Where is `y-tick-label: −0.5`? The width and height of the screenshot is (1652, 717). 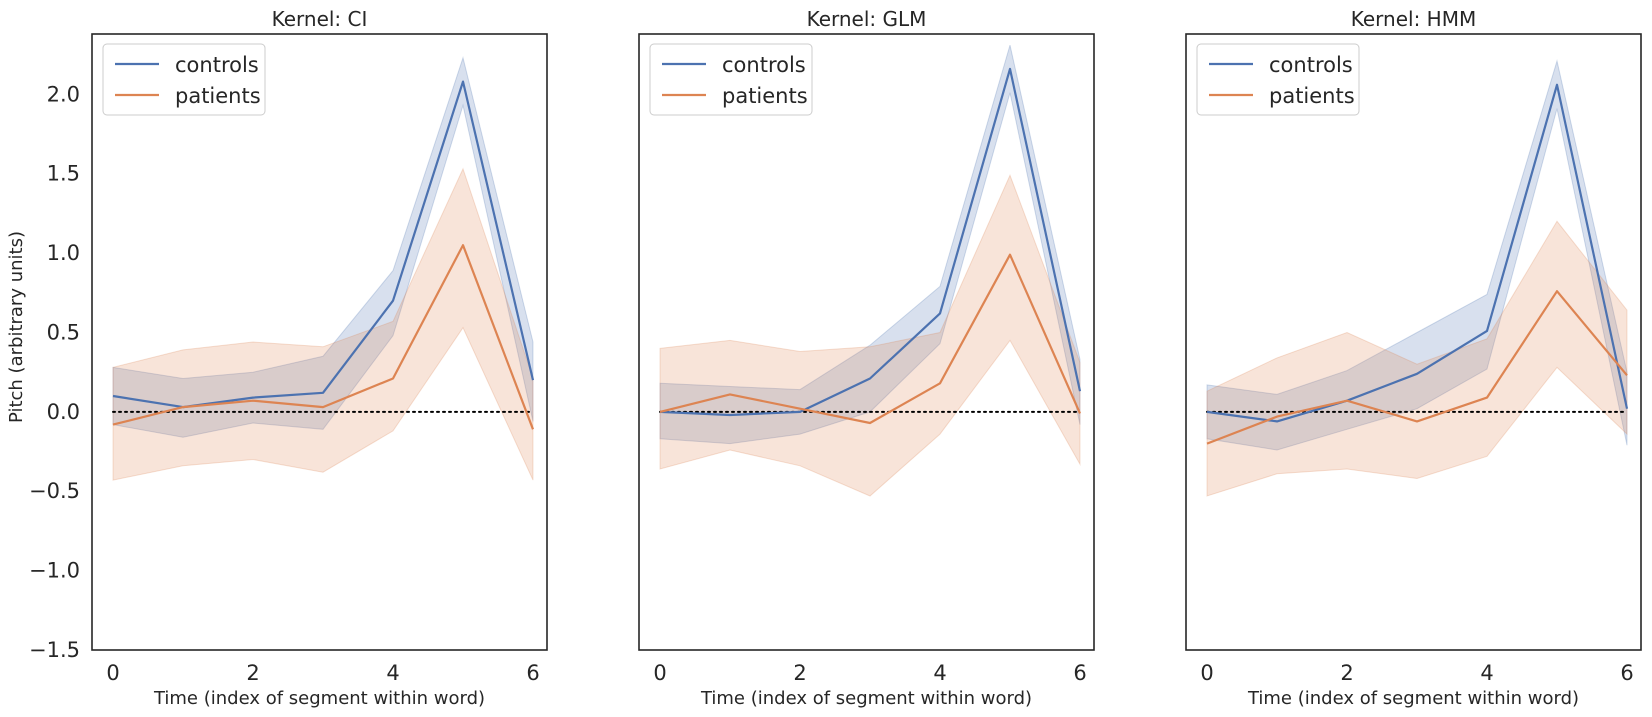 y-tick-label: −0.5 is located at coordinates (54, 491).